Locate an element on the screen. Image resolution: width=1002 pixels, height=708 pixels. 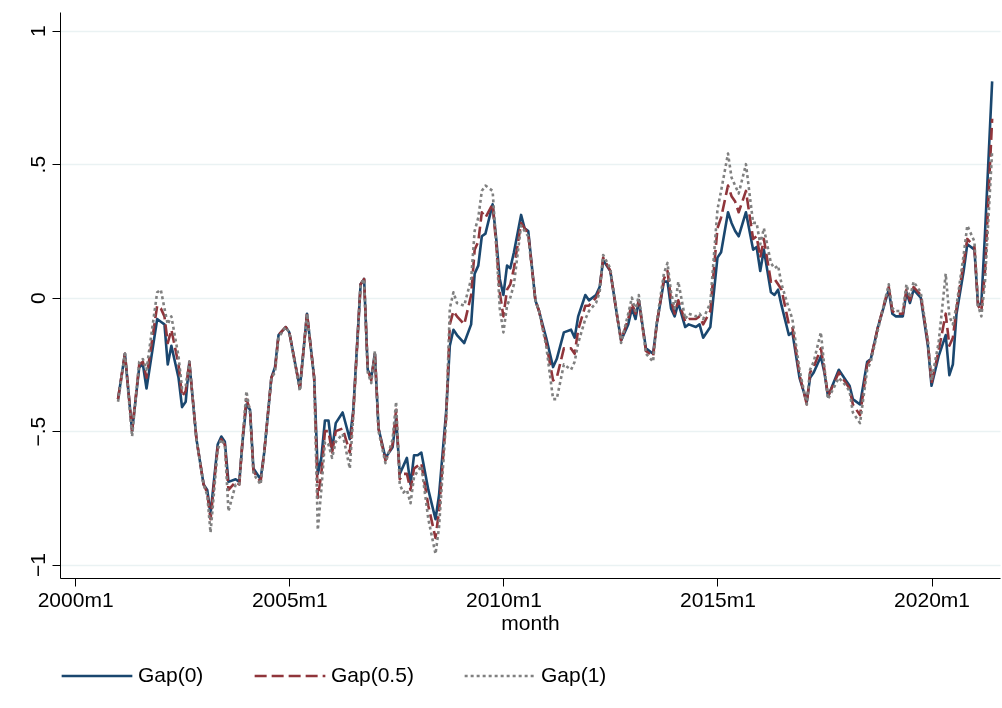
y-tick-label: .5 is located at coordinates (37, 164).